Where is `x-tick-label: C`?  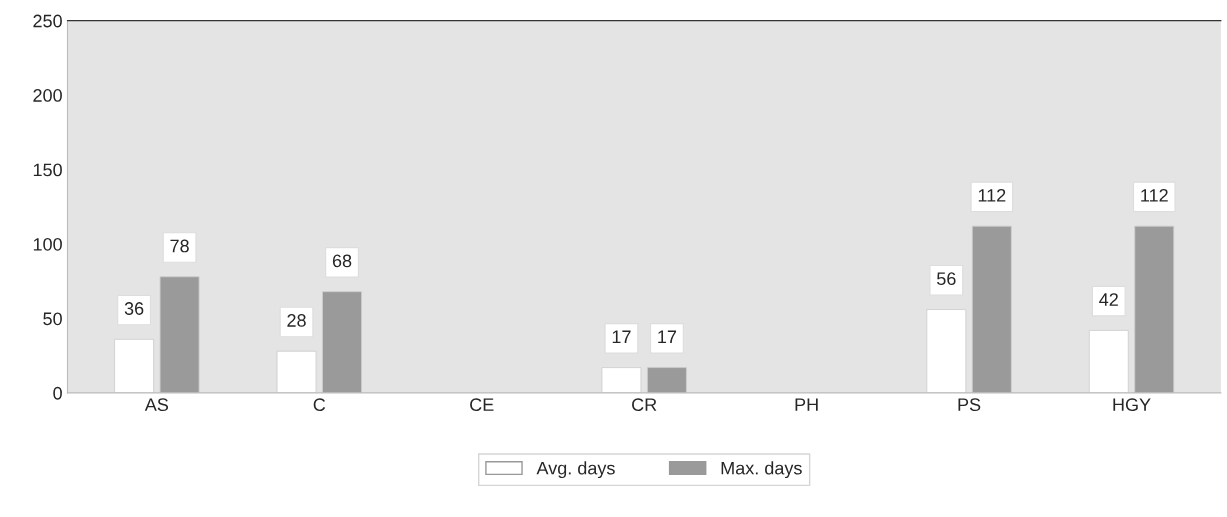
x-tick-label: C is located at coordinates (319, 405).